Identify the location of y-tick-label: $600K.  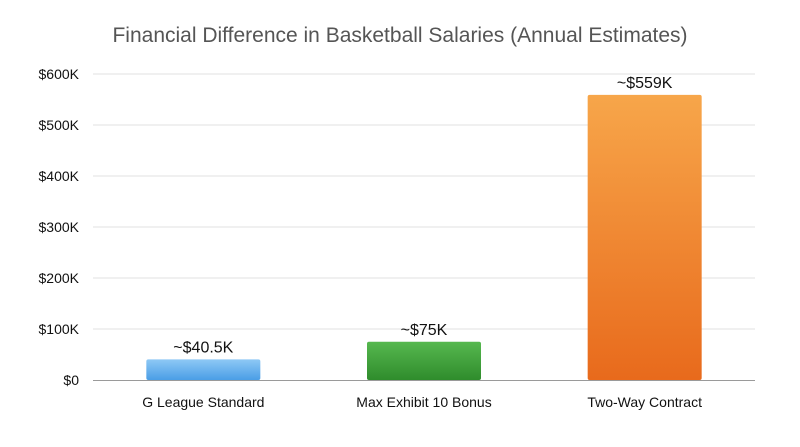
(59, 74).